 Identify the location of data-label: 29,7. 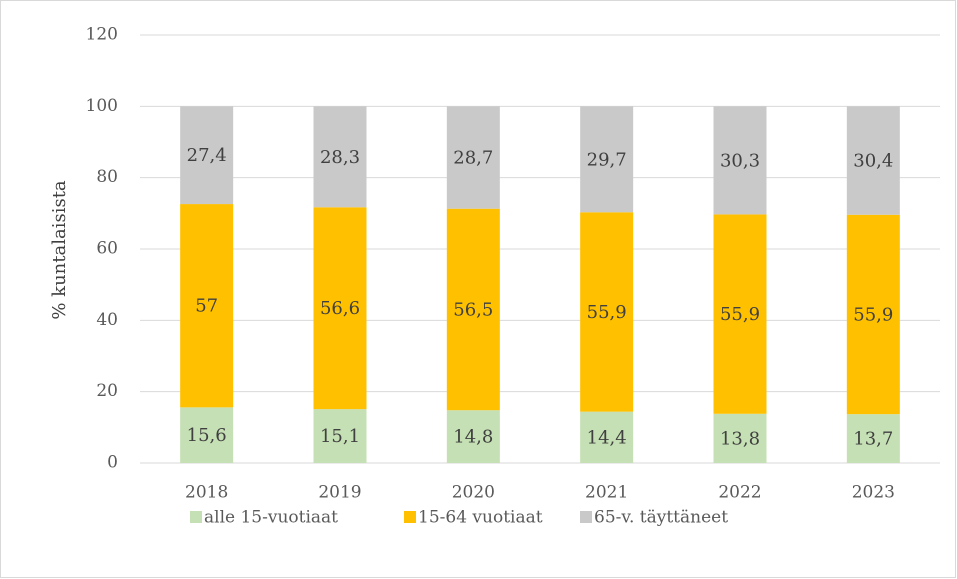
(607, 159).